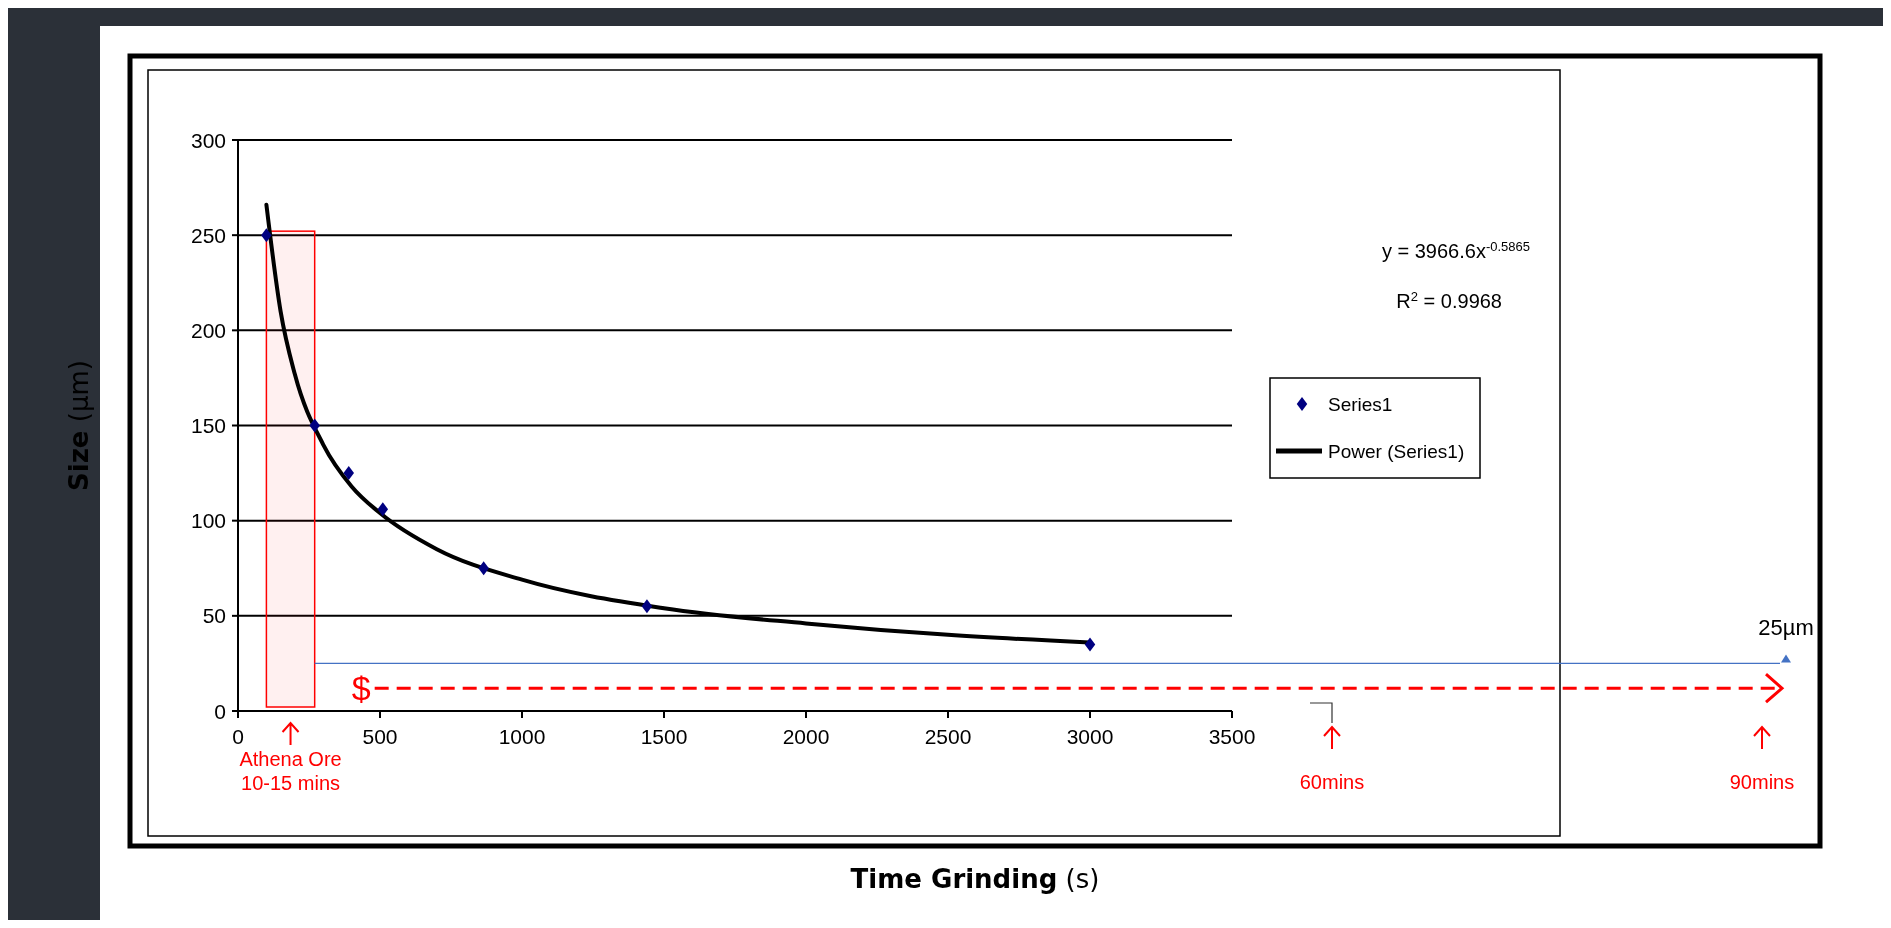 The width and height of the screenshot is (1891, 928). I want to click on x-tick-label: 2500, so click(948, 736).